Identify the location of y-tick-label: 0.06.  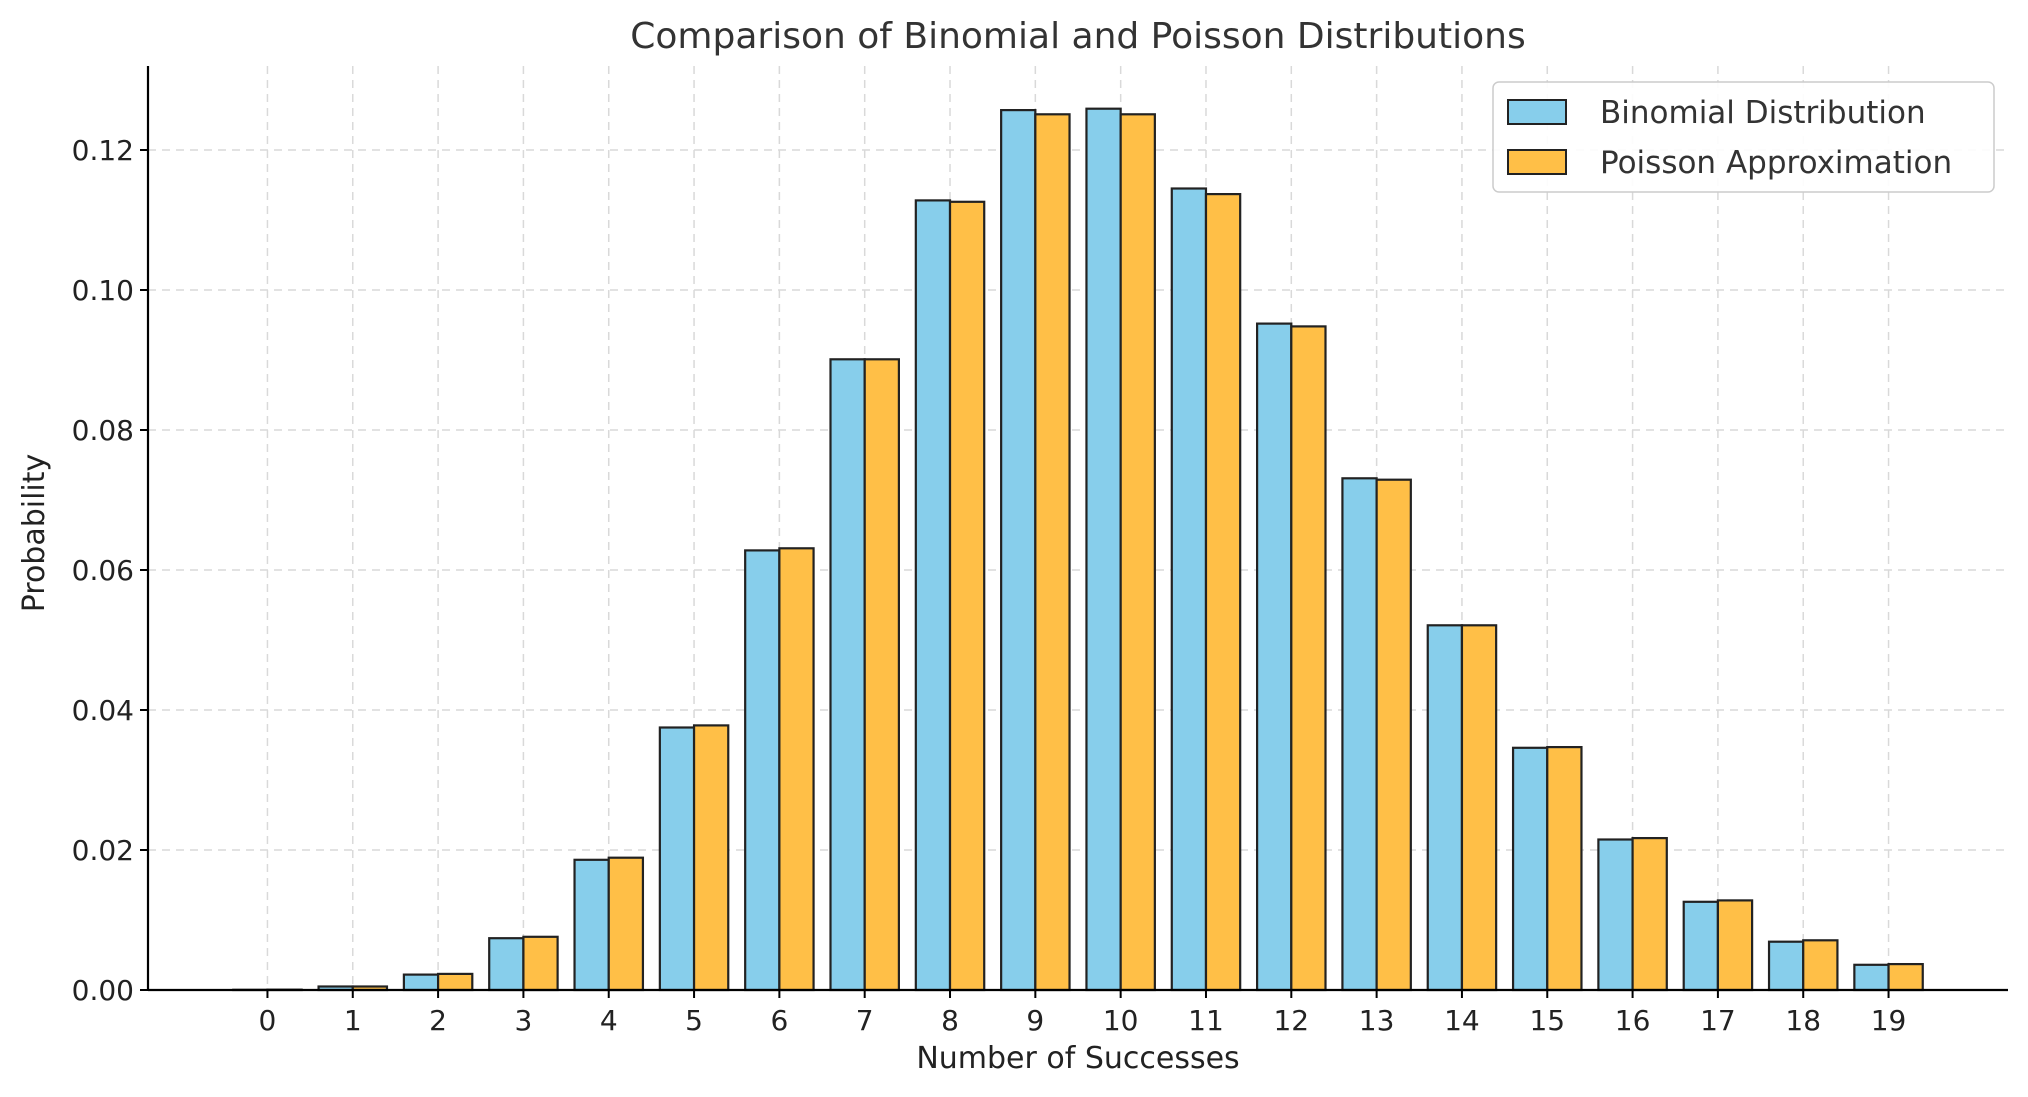
(103, 570).